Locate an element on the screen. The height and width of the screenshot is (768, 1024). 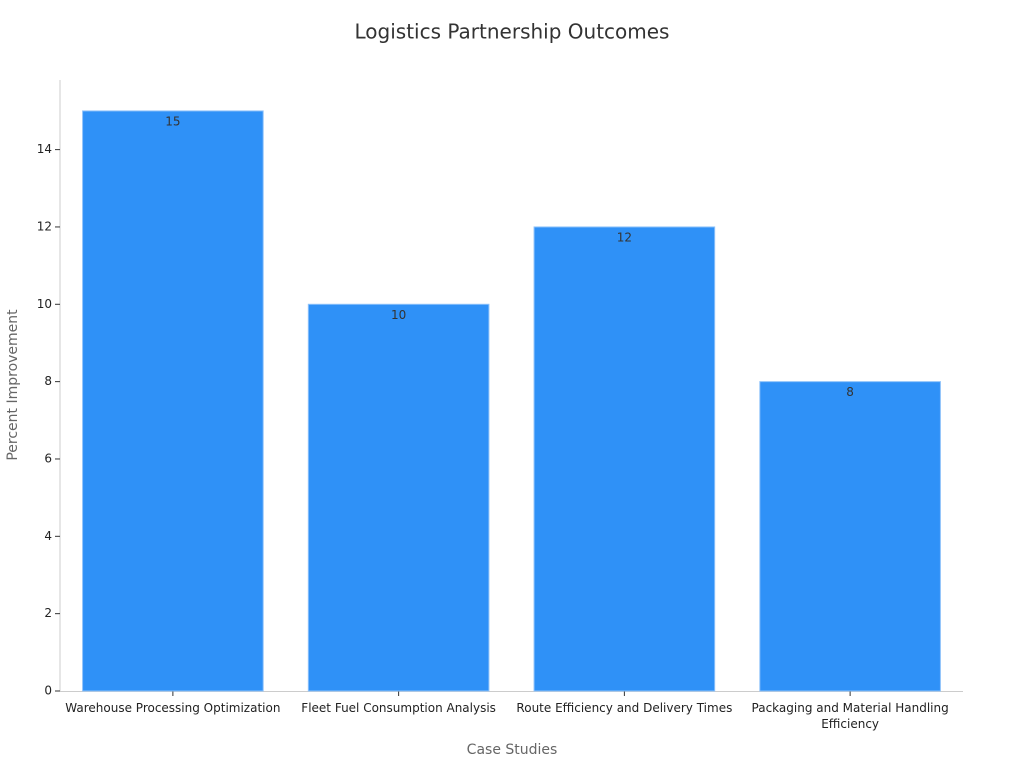
y-tick-label: 6 is located at coordinates (48, 458).